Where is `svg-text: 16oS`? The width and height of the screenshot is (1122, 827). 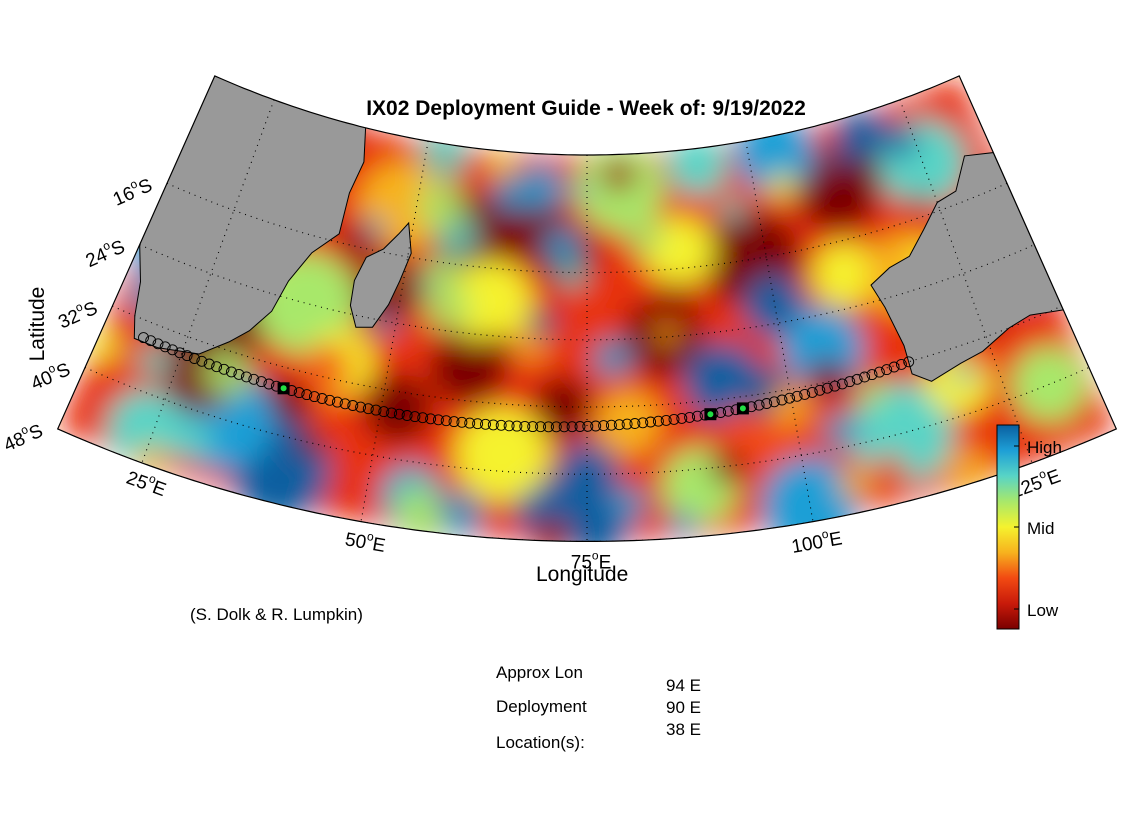
svg-text: 16oS is located at coordinates (131, 191).